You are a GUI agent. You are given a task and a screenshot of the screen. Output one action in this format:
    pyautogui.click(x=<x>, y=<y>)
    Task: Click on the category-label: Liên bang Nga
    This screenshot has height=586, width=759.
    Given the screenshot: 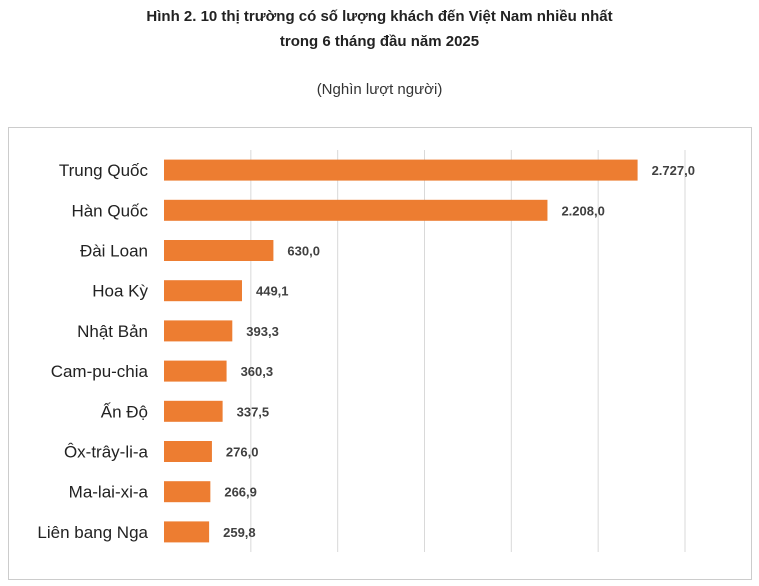 What is the action you would take?
    pyautogui.click(x=92, y=532)
    